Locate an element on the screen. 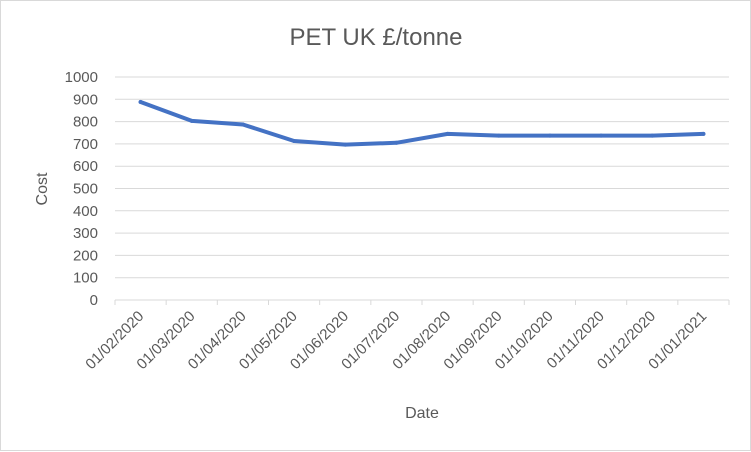  chart-title: PET UK £/tonne is located at coordinates (376, 37).